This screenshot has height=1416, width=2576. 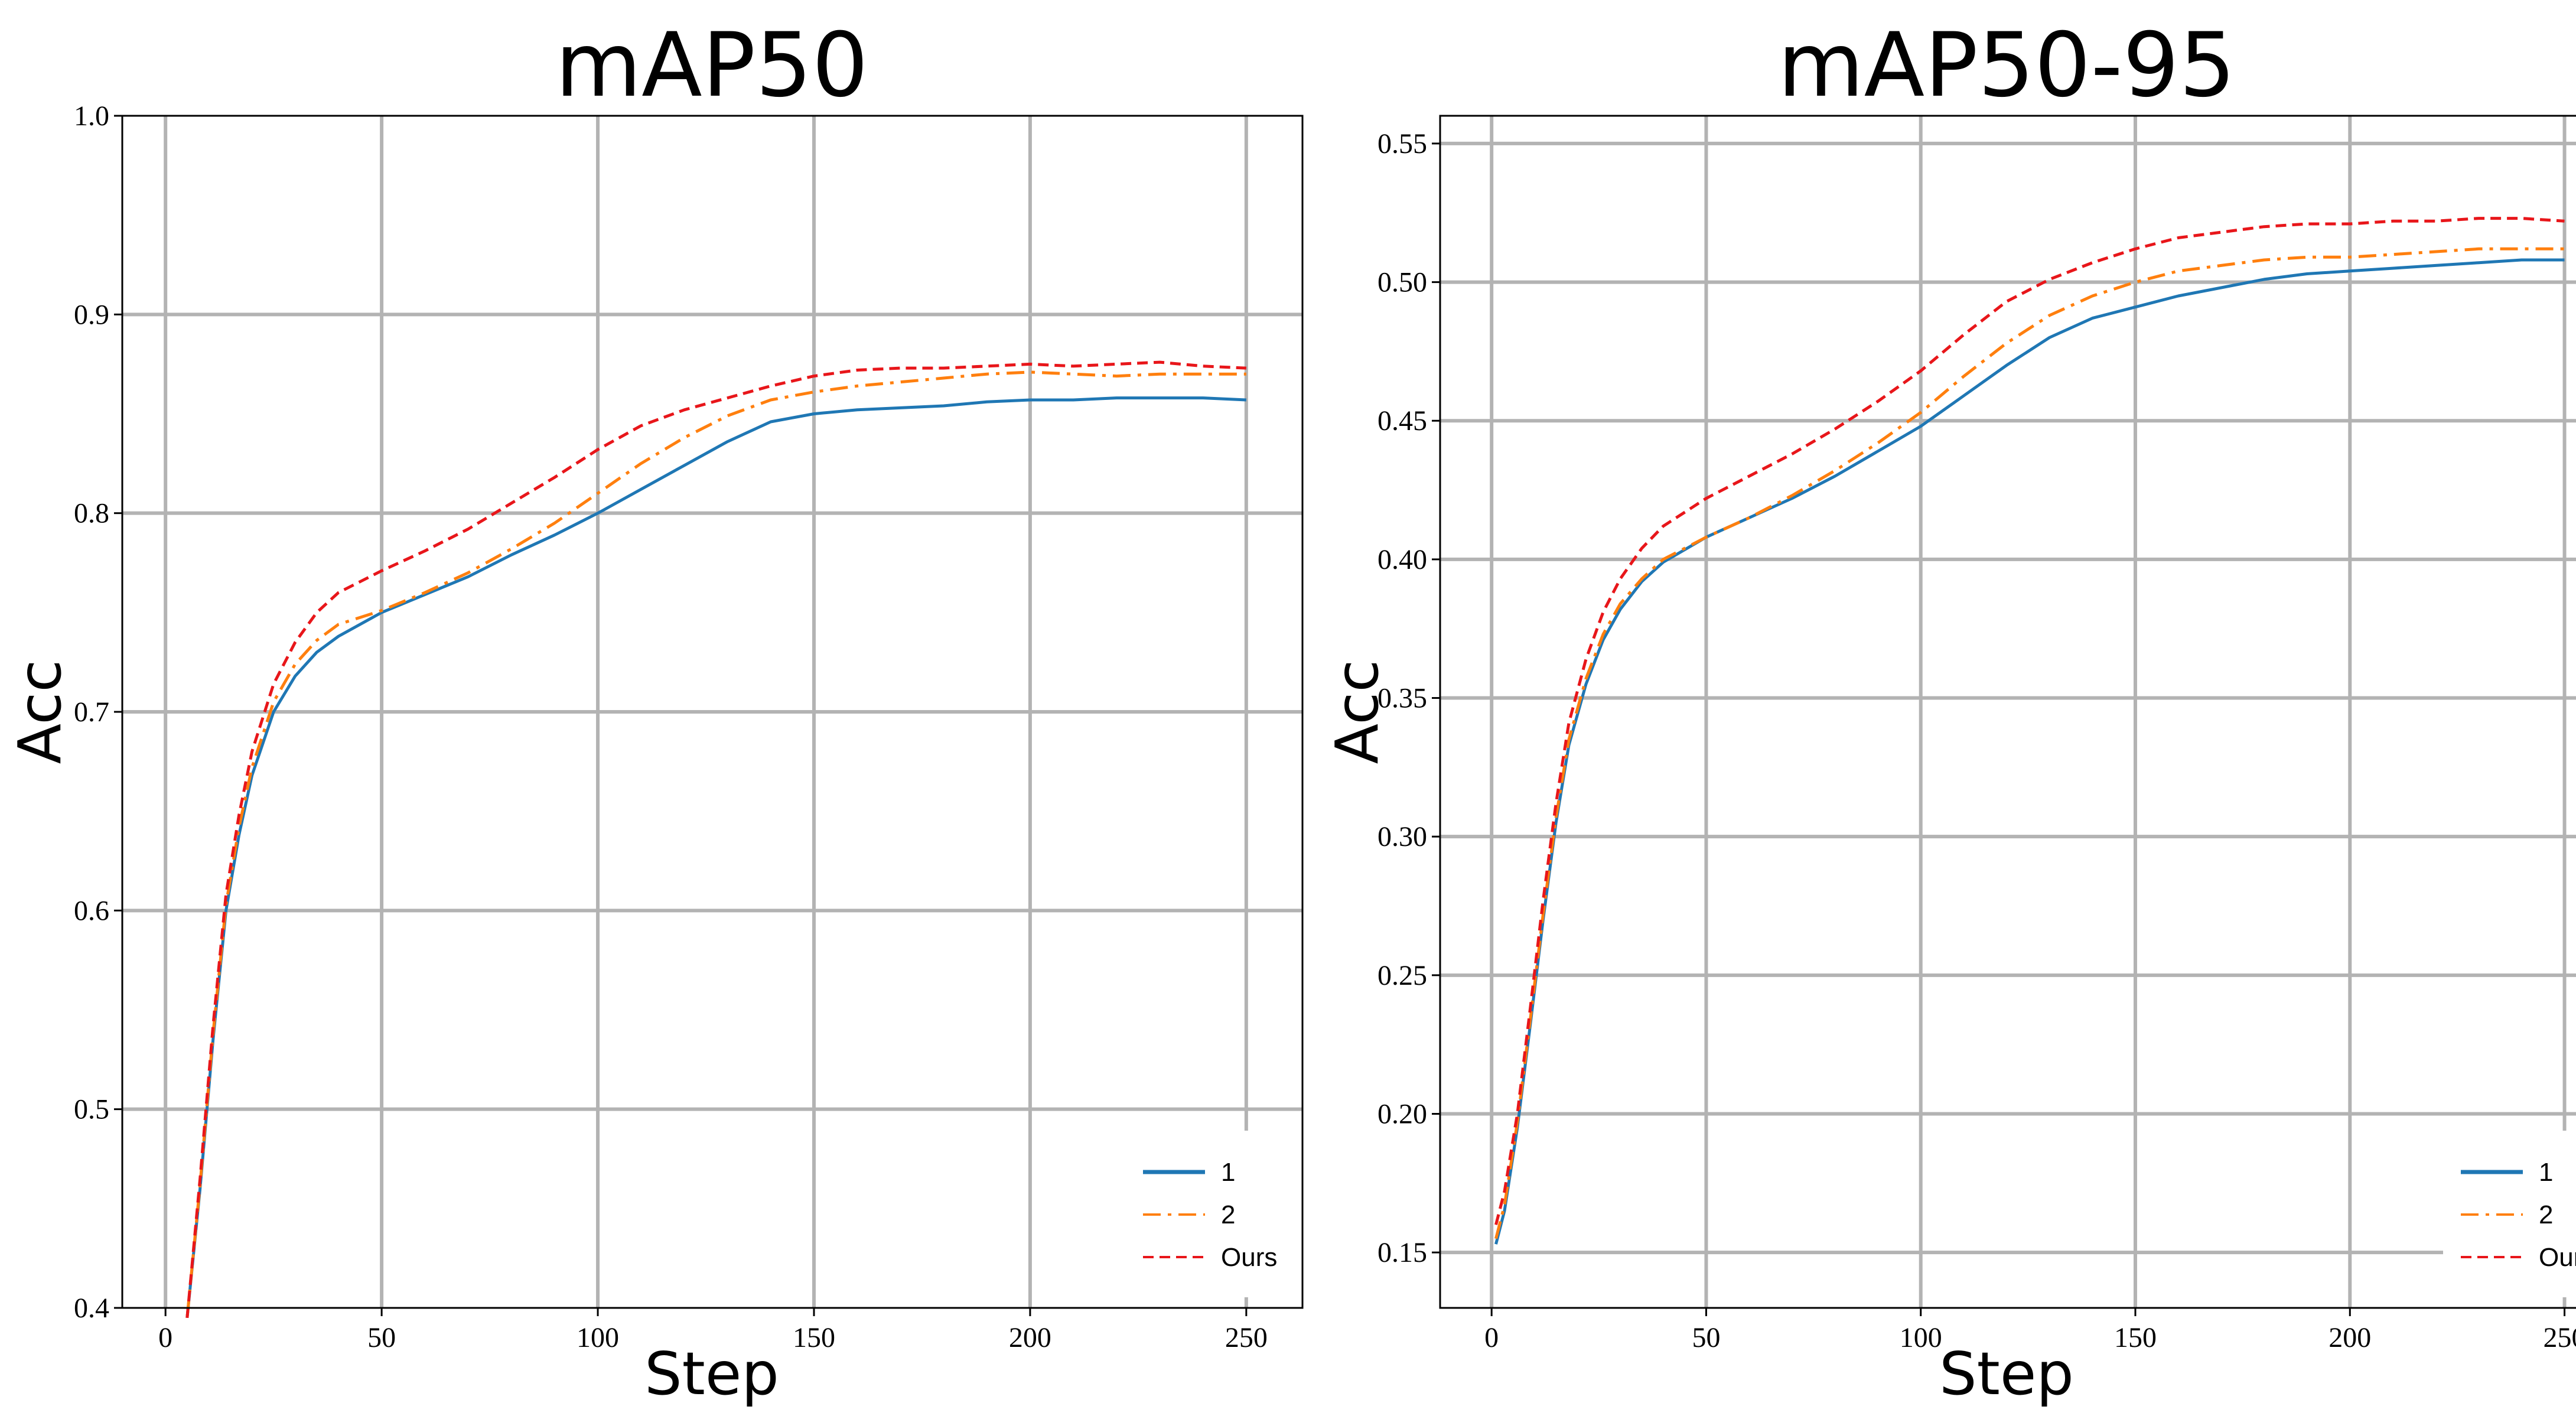 I want to click on y-tick-label: 0.15, so click(x=1402, y=1252).